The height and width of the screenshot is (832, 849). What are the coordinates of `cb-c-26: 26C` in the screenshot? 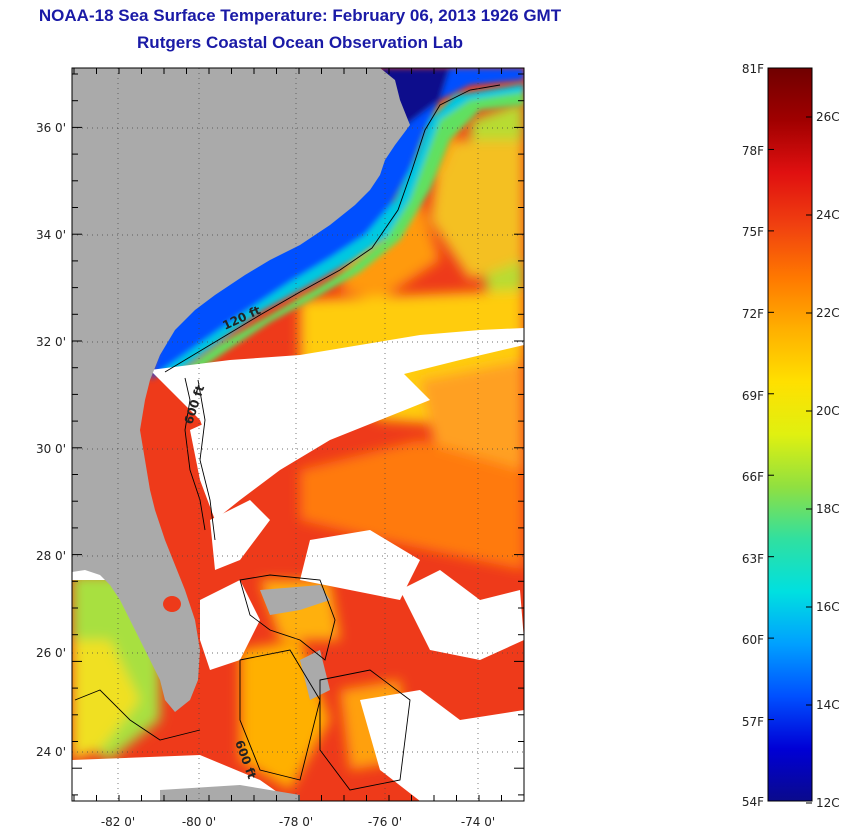 It's located at (828, 117).